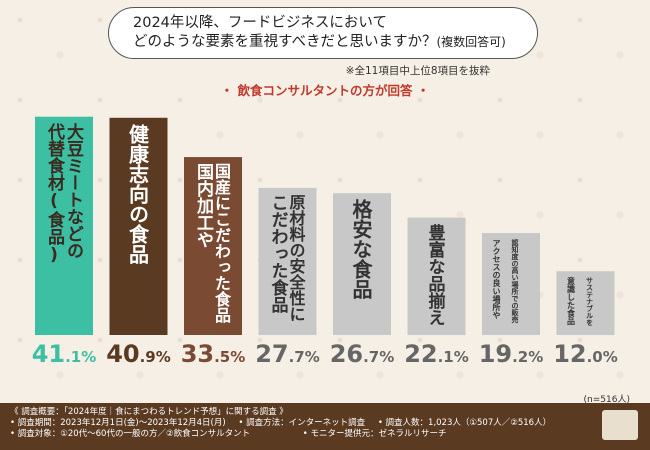 This screenshot has width=650, height=450. I want to click on value-label-3: 27.7%, so click(288, 354).